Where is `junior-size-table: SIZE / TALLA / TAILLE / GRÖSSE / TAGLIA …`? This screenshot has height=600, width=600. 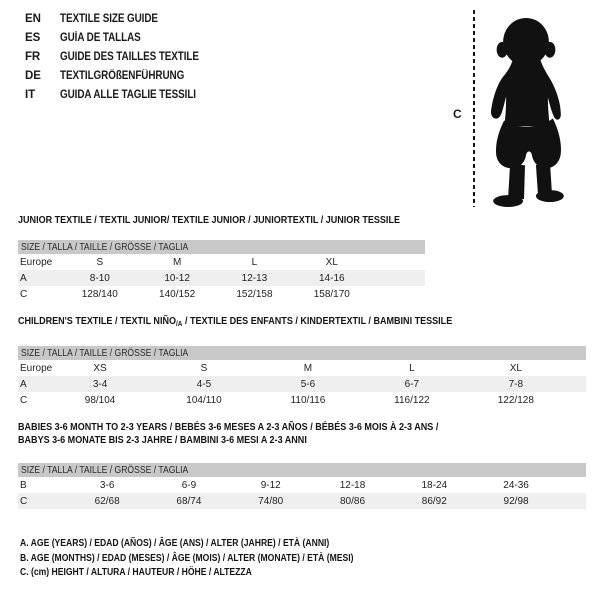 junior-size-table: SIZE / TALLA / TAILLE / GRÖSSE / TAGLIA … is located at coordinates (221, 271).